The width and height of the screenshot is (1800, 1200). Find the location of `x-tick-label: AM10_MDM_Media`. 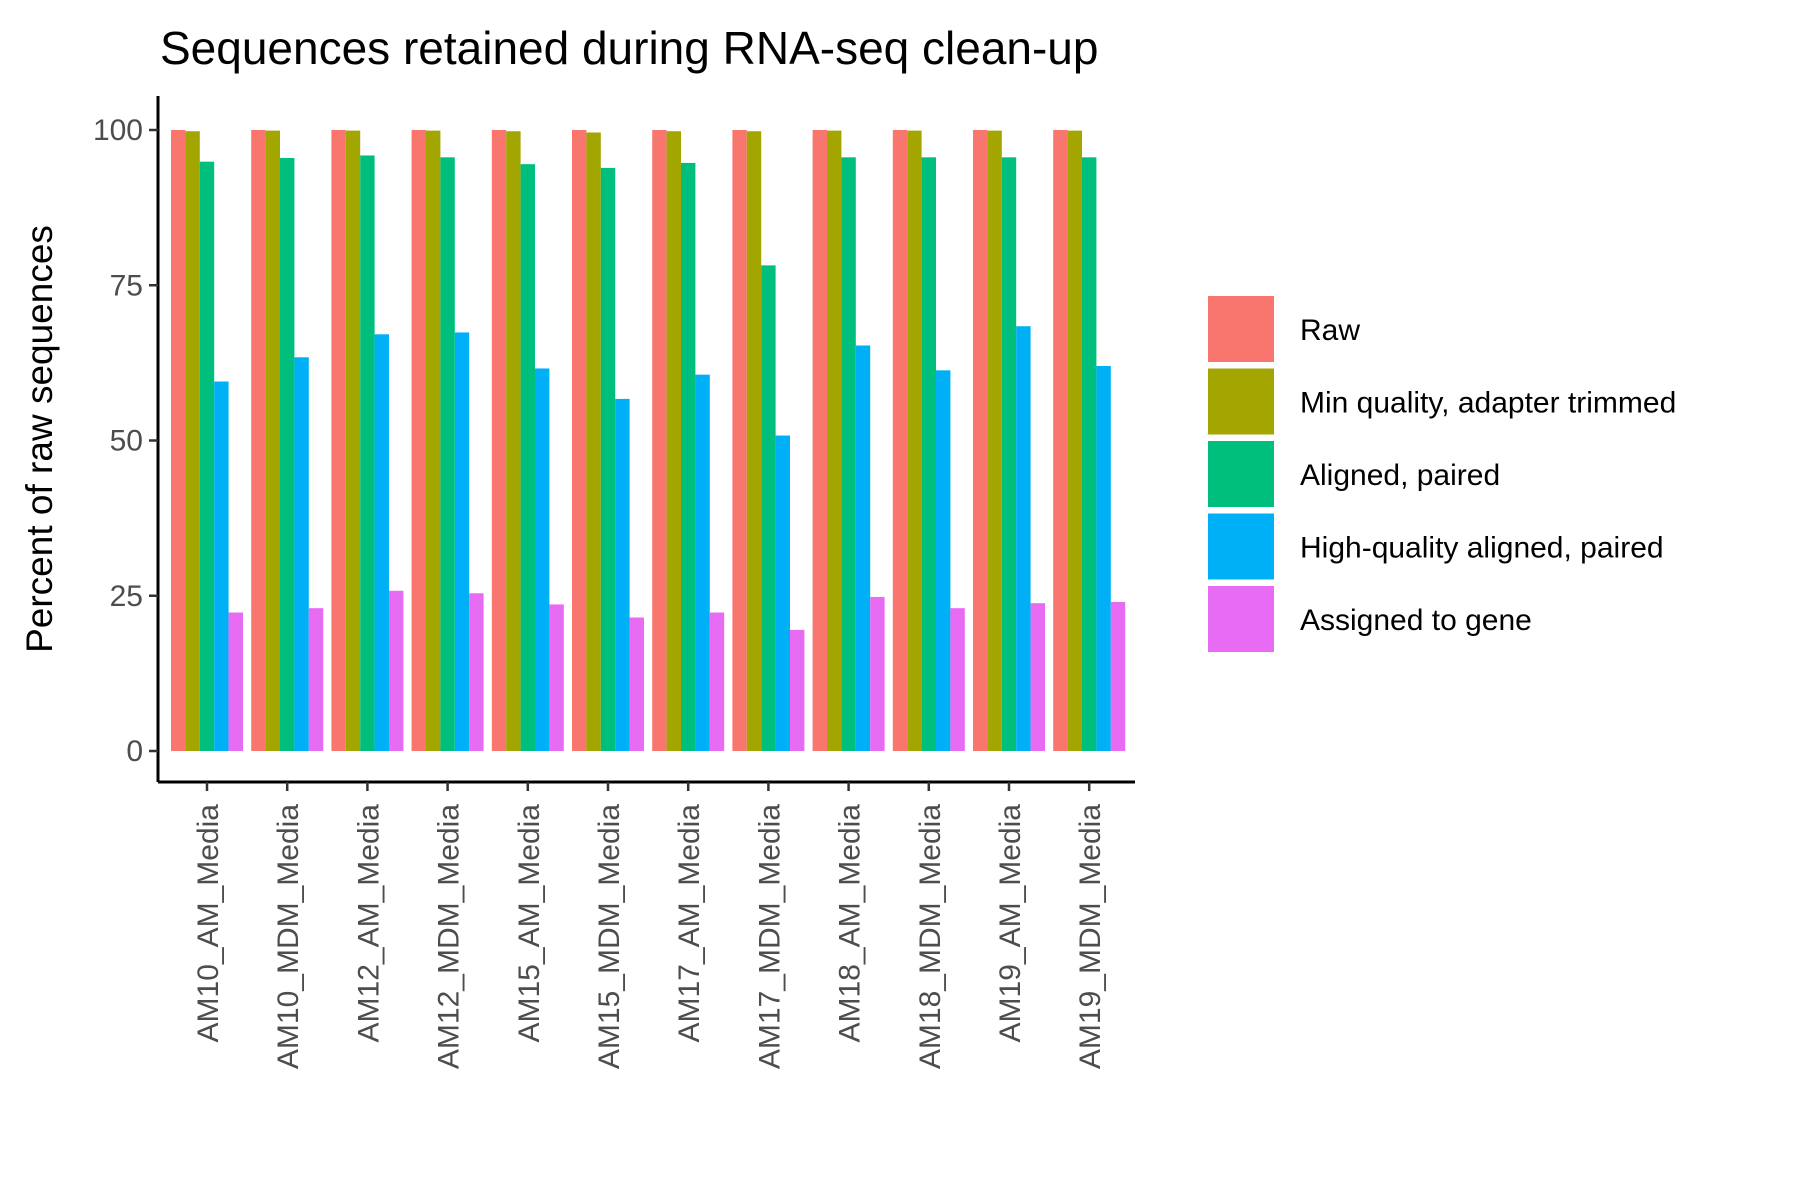

x-tick-label: AM10_MDM_Media is located at coordinates (288, 936).